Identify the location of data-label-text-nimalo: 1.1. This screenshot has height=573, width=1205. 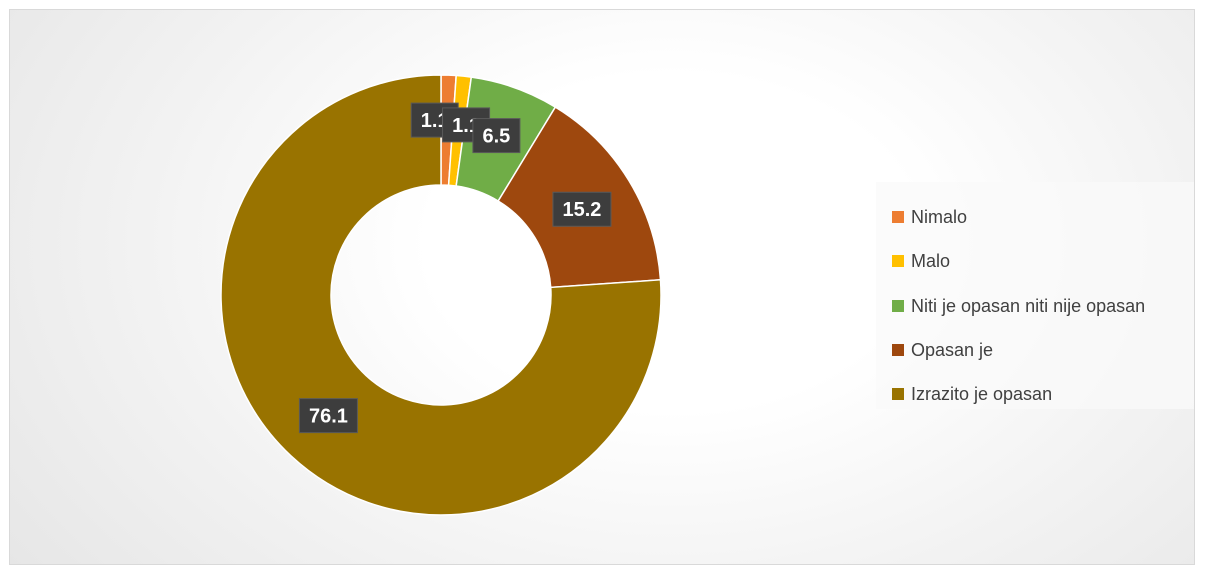
(435, 121).